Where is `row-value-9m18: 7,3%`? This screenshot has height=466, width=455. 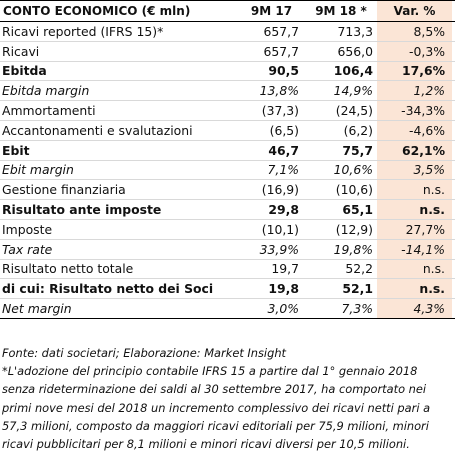 row-value-9m18: 7,3% is located at coordinates (357, 309).